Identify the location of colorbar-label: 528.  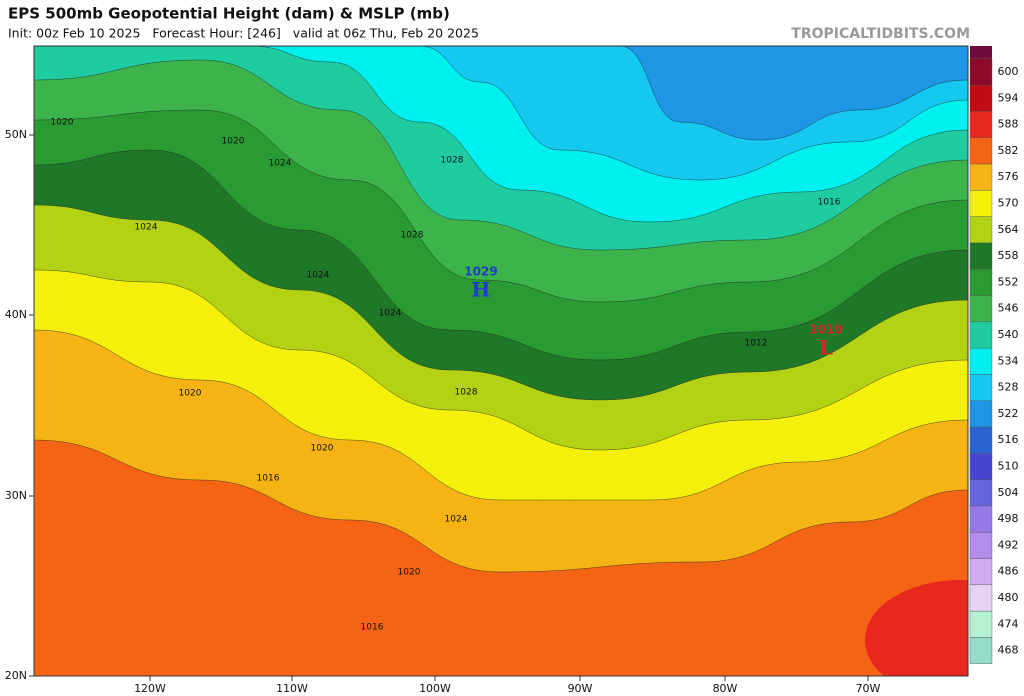
(1008, 387).